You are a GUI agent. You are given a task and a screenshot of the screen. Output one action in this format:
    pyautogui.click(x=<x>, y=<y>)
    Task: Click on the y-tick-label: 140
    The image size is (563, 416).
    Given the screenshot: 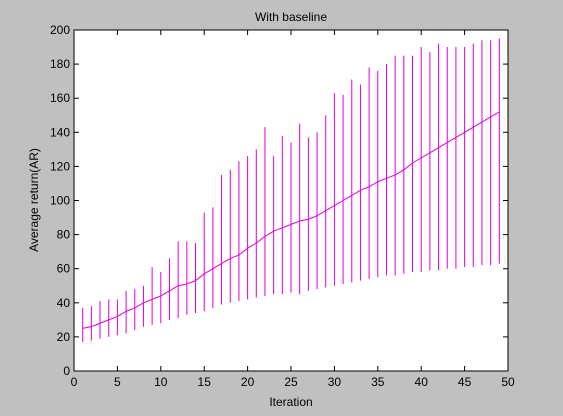 What is the action you would take?
    pyautogui.click(x=60, y=132)
    